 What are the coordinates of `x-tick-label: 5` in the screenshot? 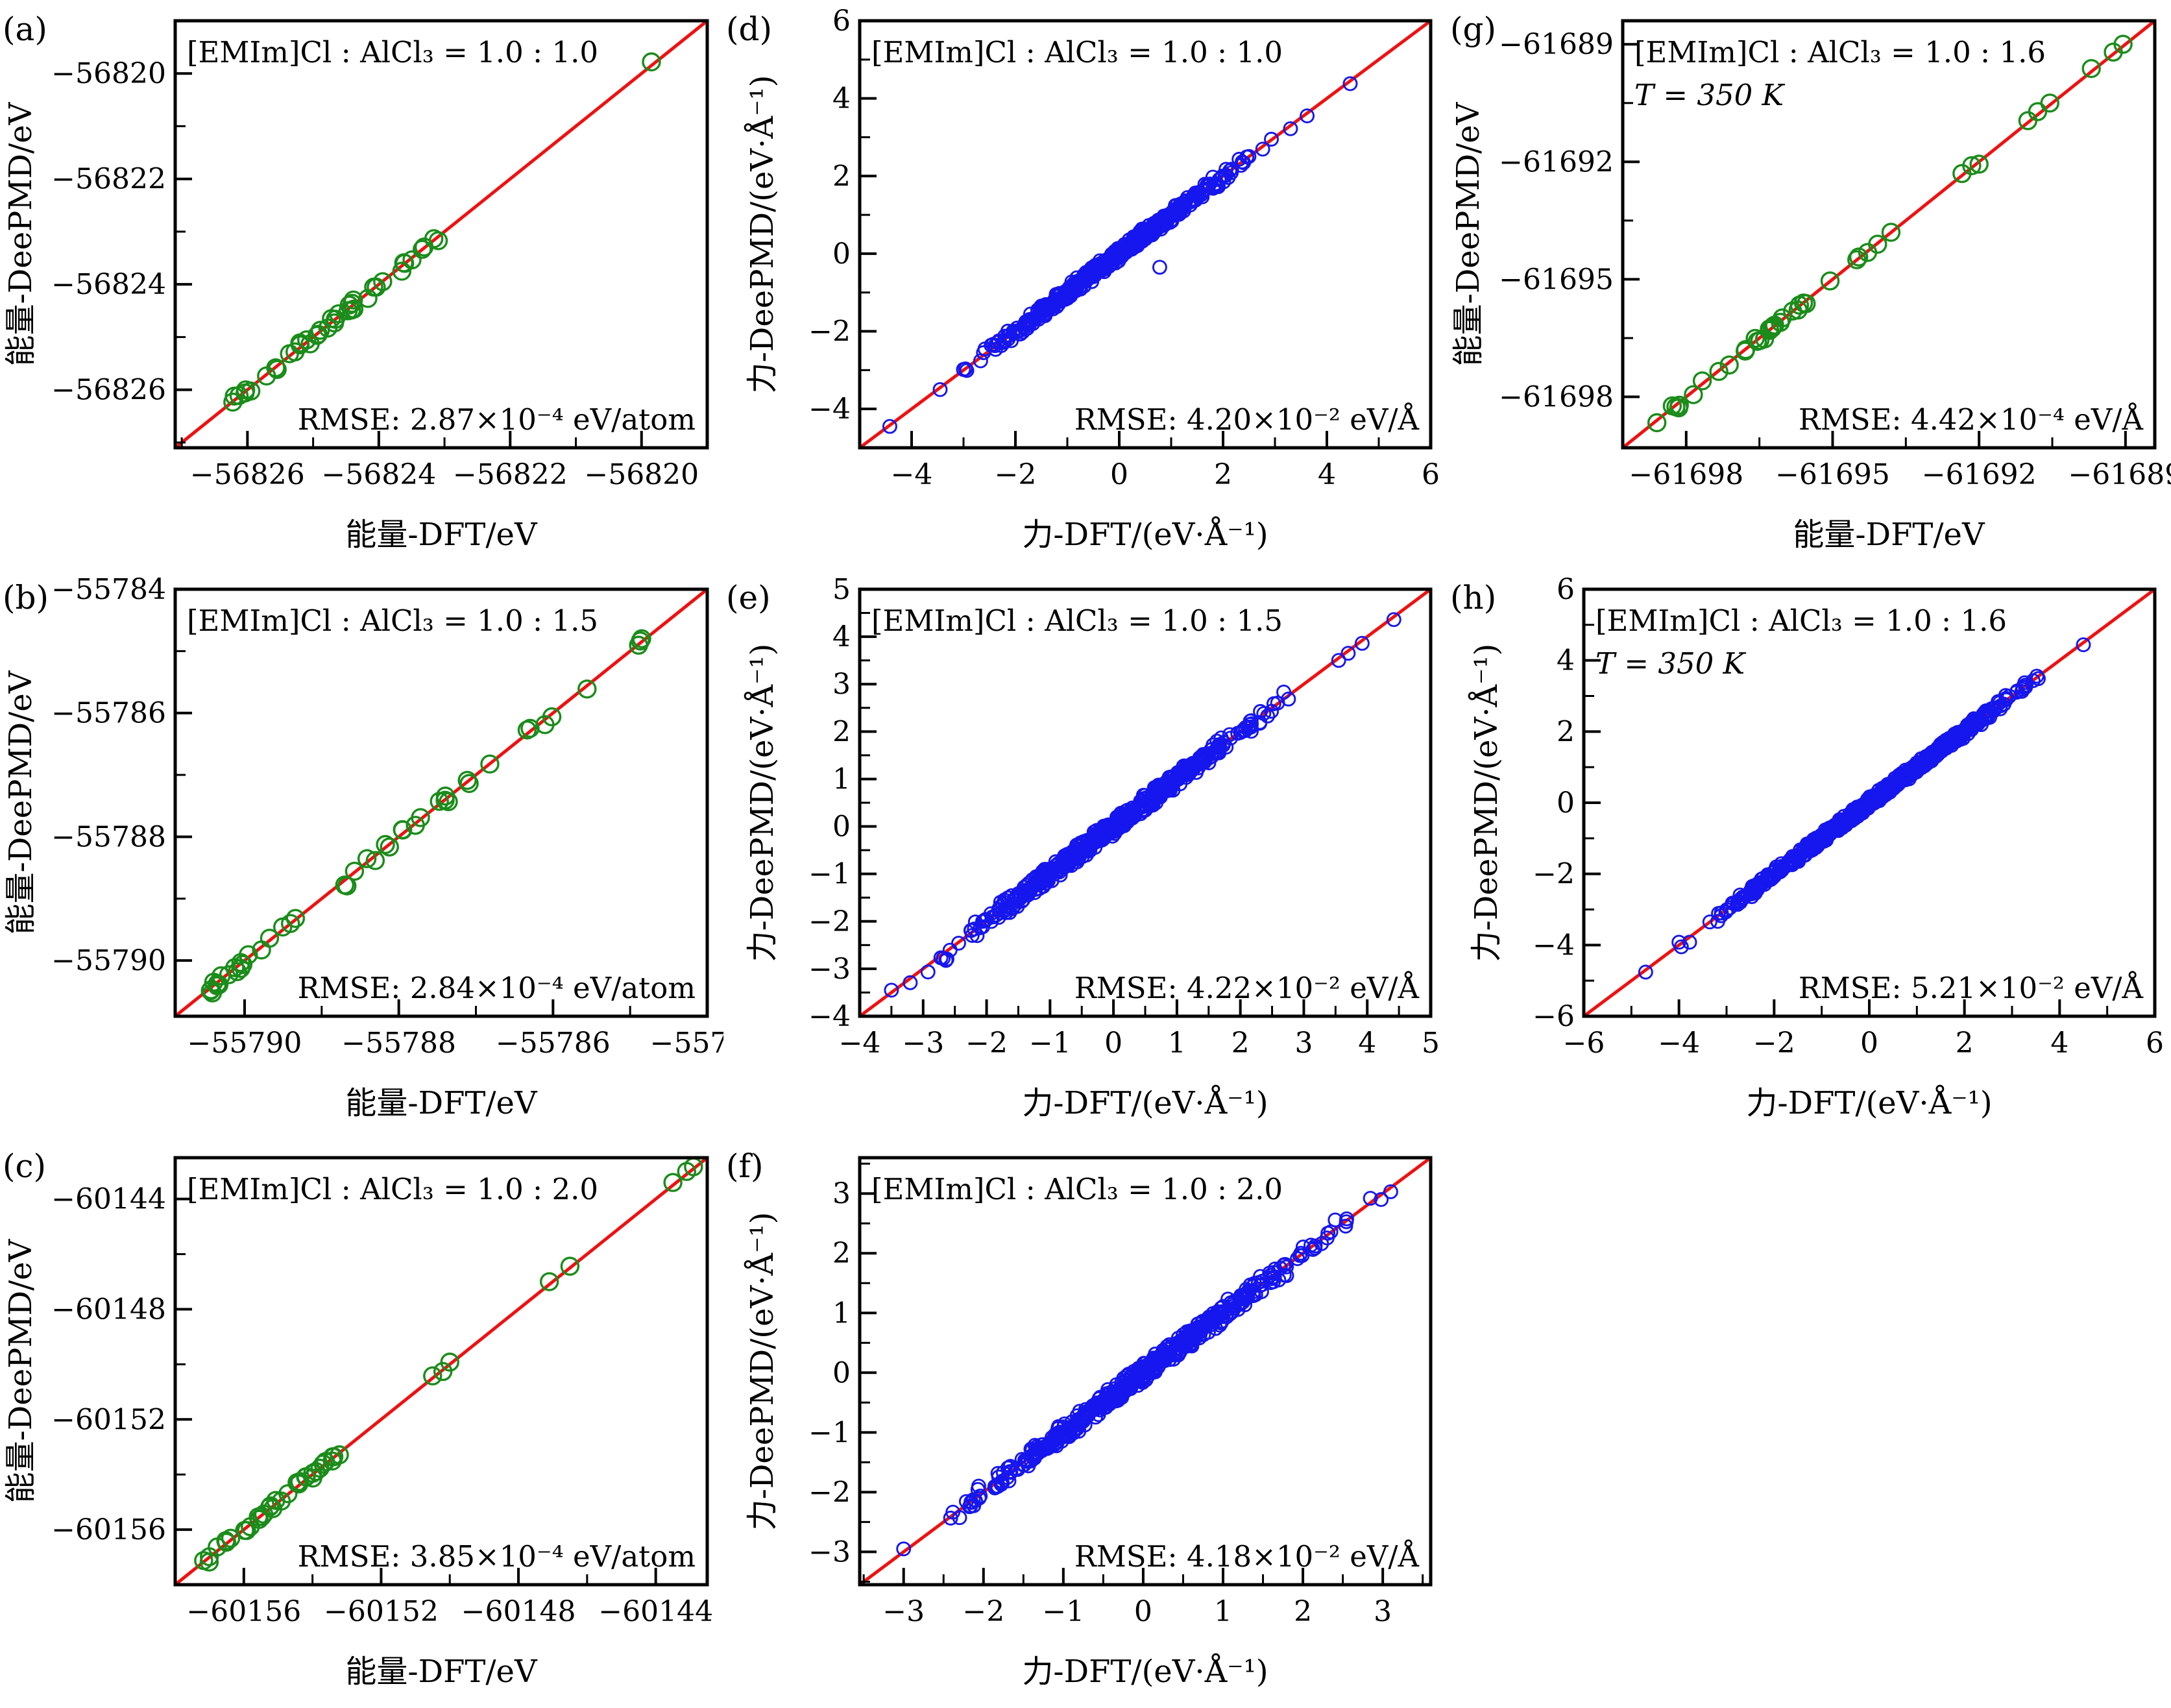 It's located at (1431, 1043).